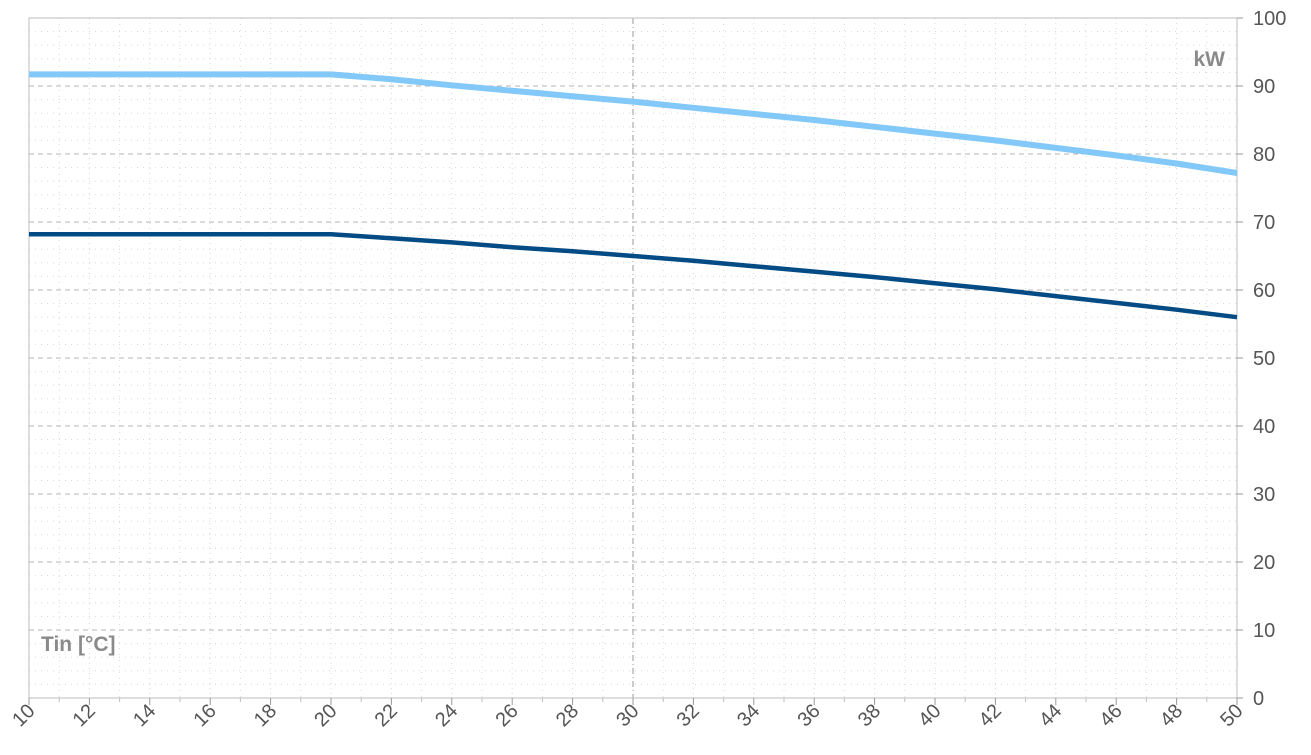 This screenshot has height=755, width=1311. Describe the element at coordinates (325, 715) in the screenshot. I see `x-tick-label: 20` at that location.